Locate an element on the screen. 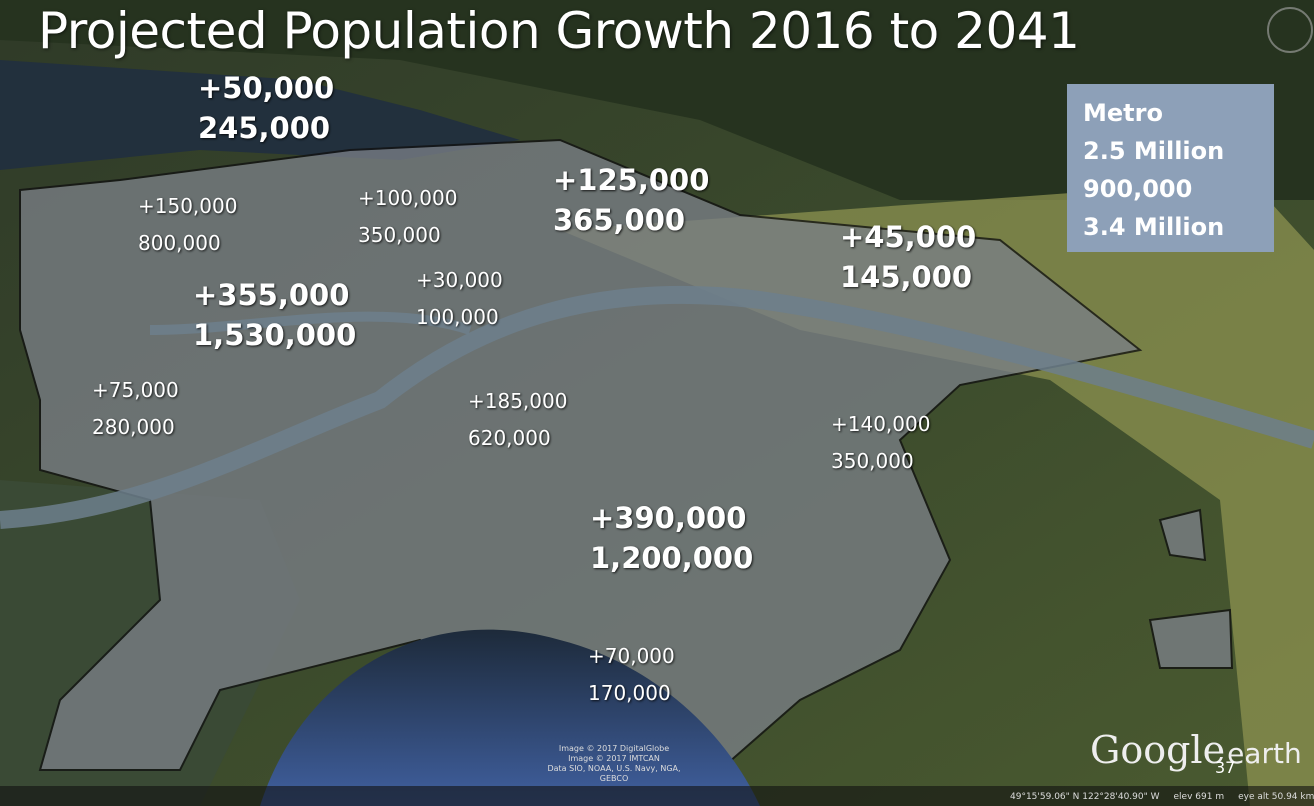 The image size is (1314, 806). eye-altitude: eye alt 50.94 km is located at coordinates (1276, 797).